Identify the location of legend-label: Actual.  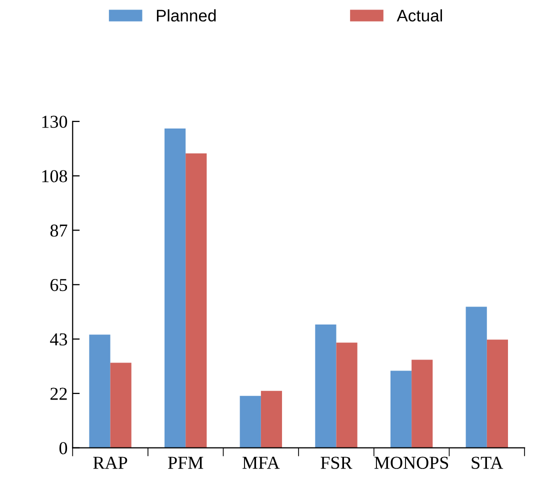
(419, 15).